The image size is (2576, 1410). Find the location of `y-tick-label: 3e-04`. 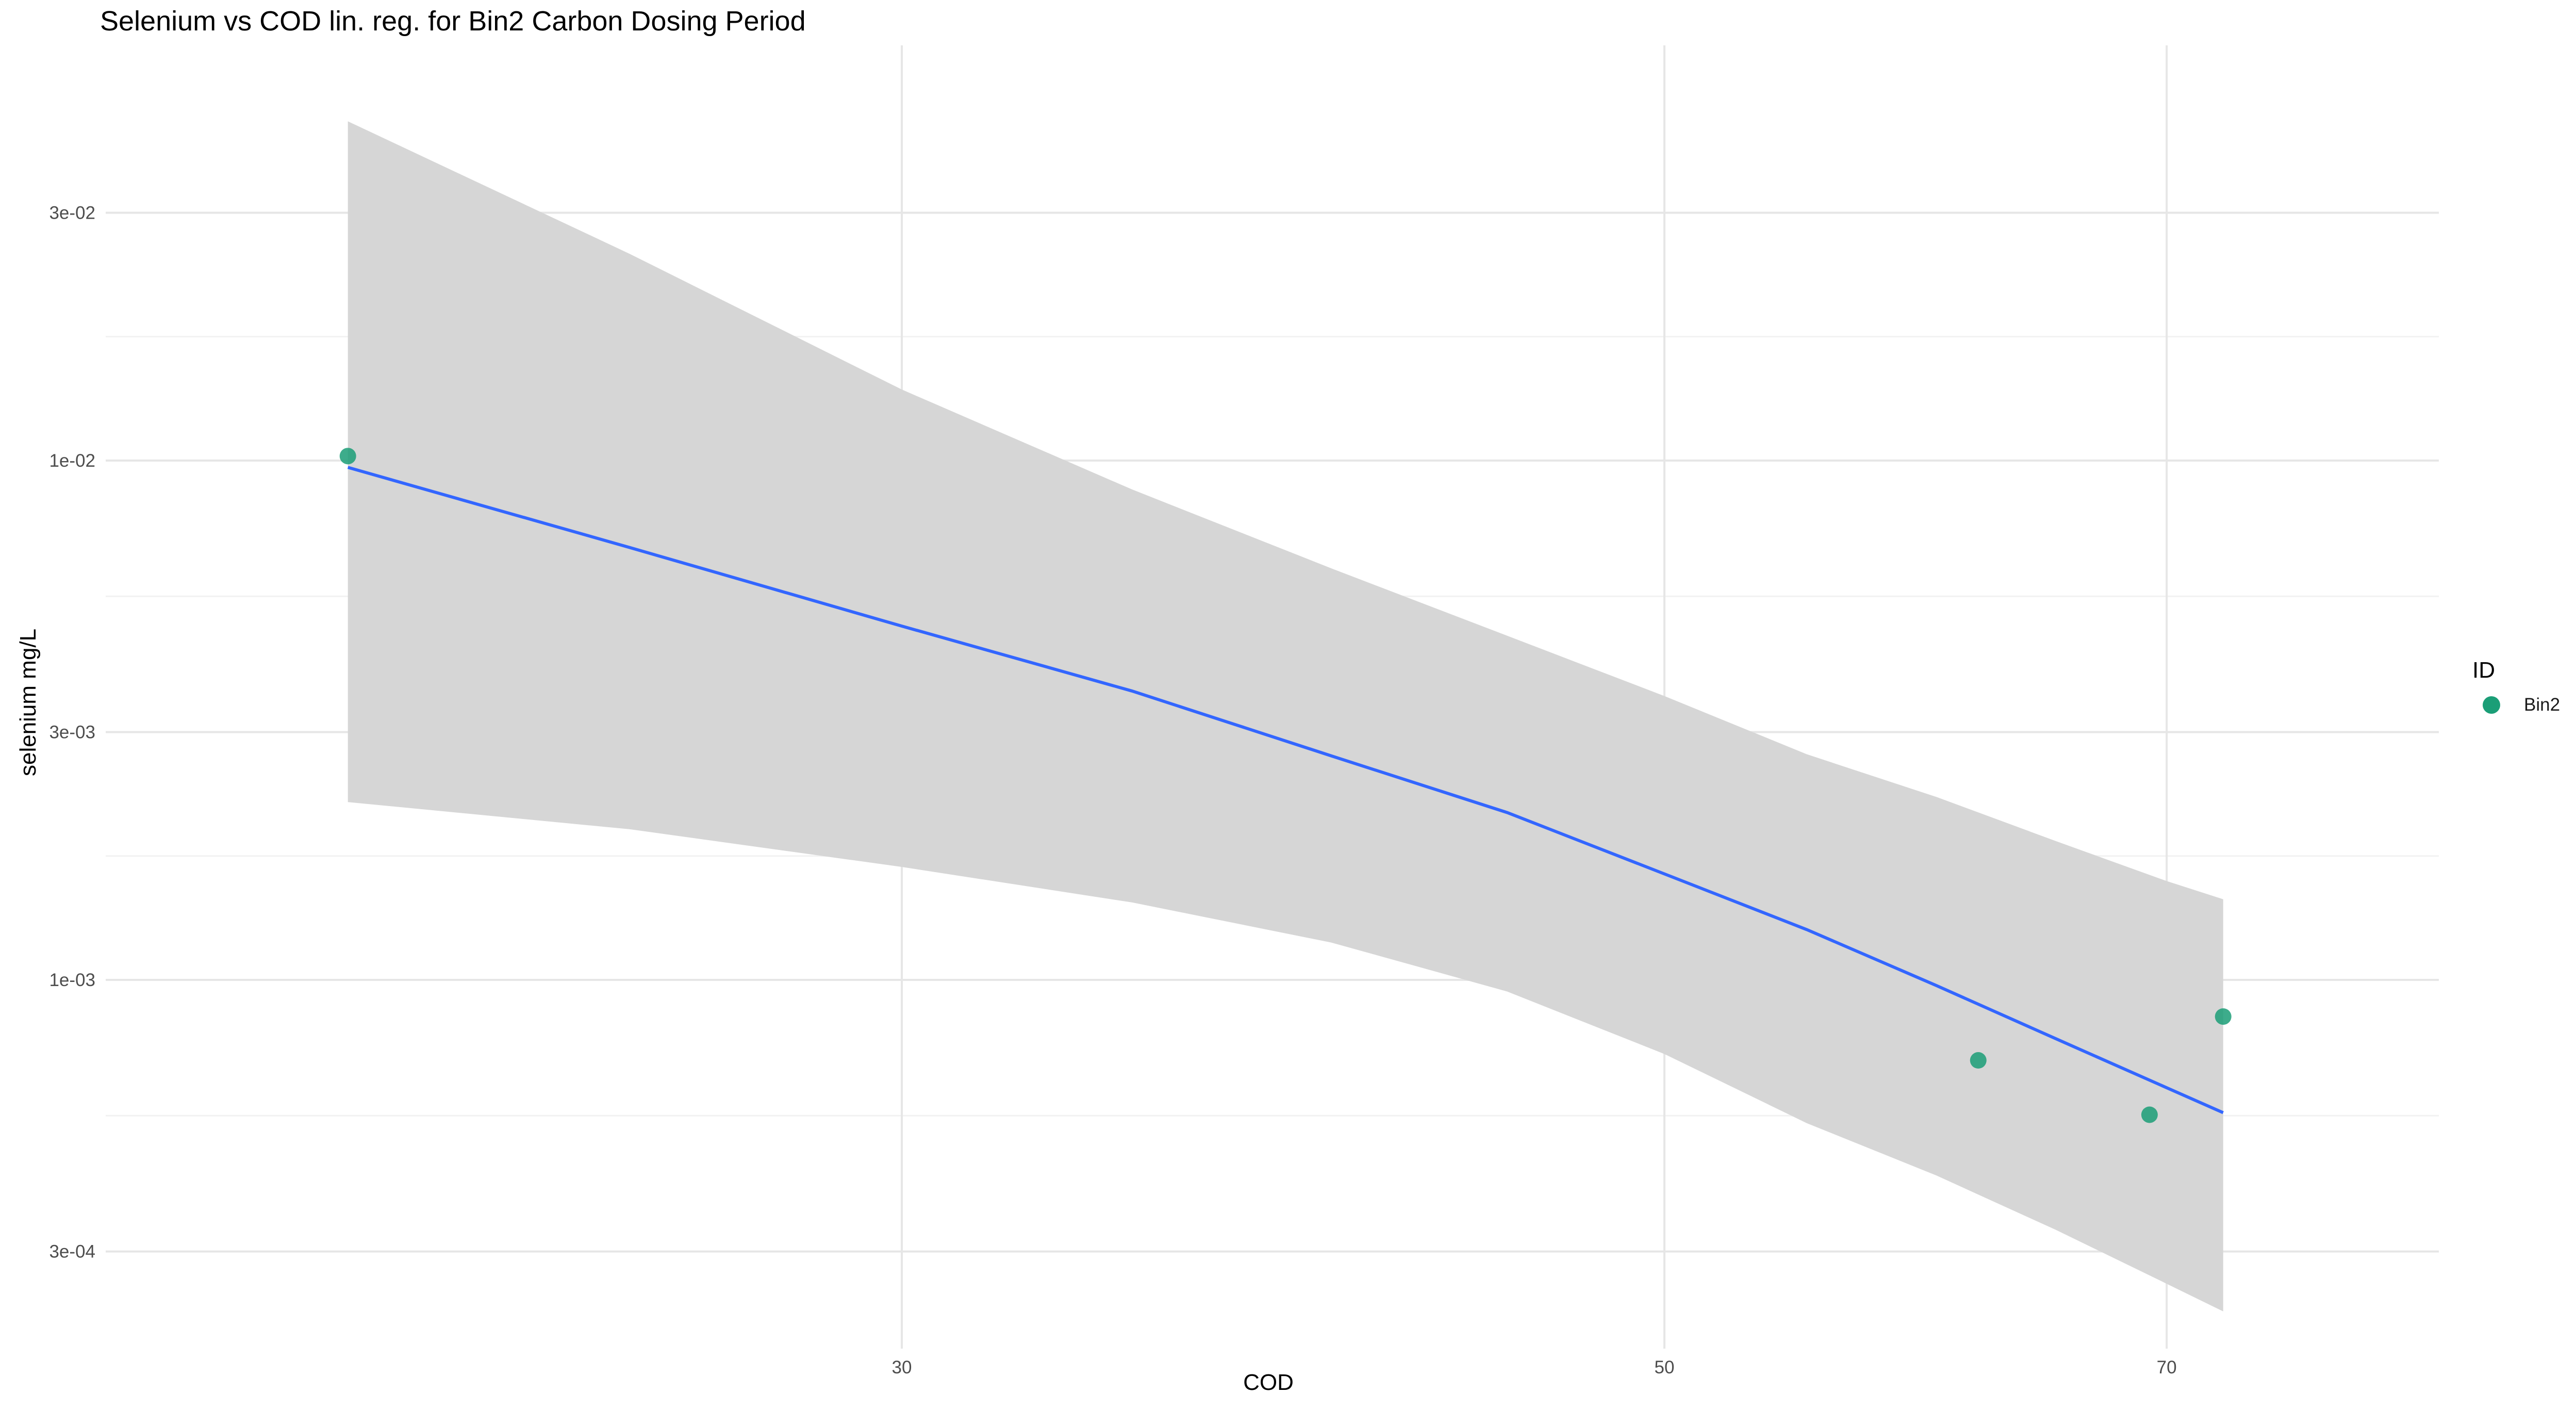

y-tick-label: 3e-04 is located at coordinates (72, 1252).